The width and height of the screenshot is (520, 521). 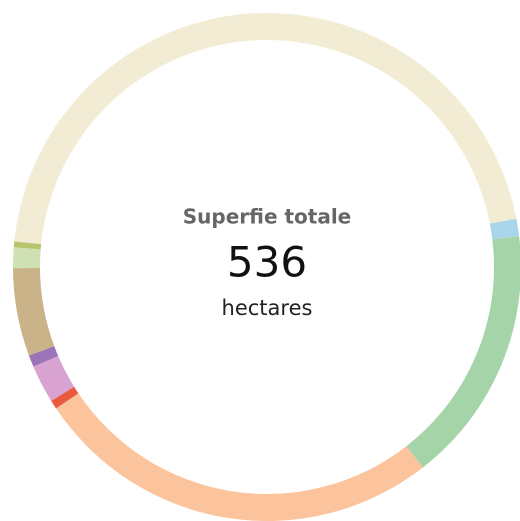 I want to click on center-unit: hectares, so click(x=267, y=308).